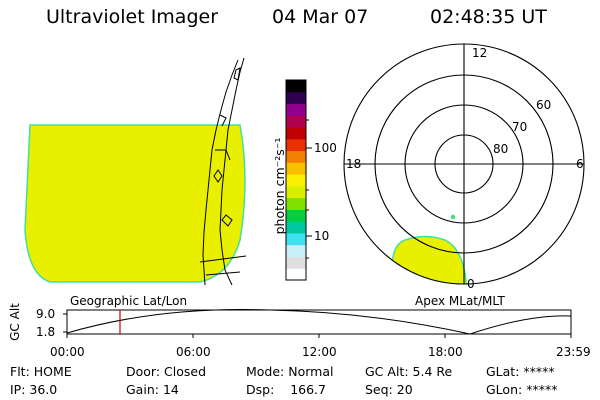  What do you see at coordinates (129, 301) in the screenshot?
I see `geographic-label: Geographic Lat/Lon` at bounding box center [129, 301].